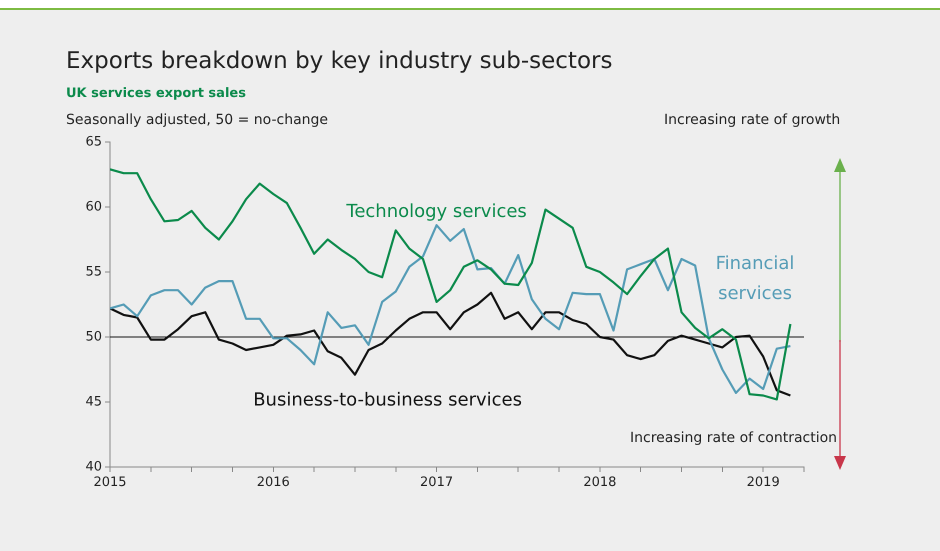 The width and height of the screenshot is (940, 551). I want to click on y-tick-label: 50, so click(93, 336).